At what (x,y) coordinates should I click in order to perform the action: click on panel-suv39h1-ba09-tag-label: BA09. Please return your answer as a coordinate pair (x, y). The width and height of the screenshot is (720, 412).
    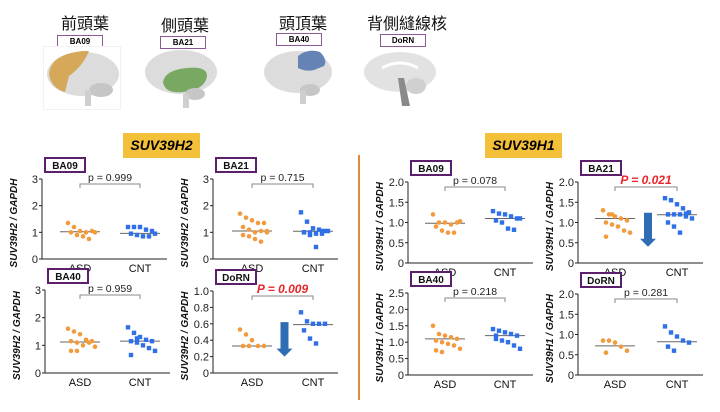
    Looking at the image, I should click on (431, 169).